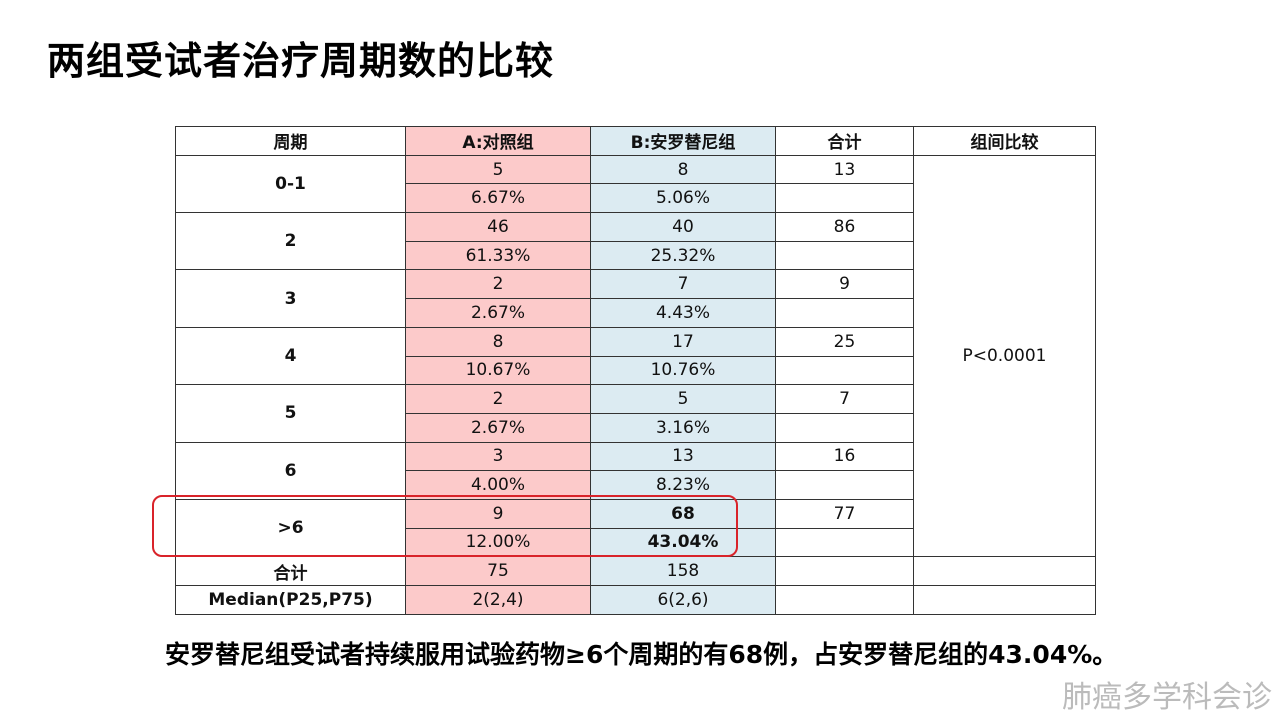  I want to click on median-label: Median(P25,P75), so click(290, 600).